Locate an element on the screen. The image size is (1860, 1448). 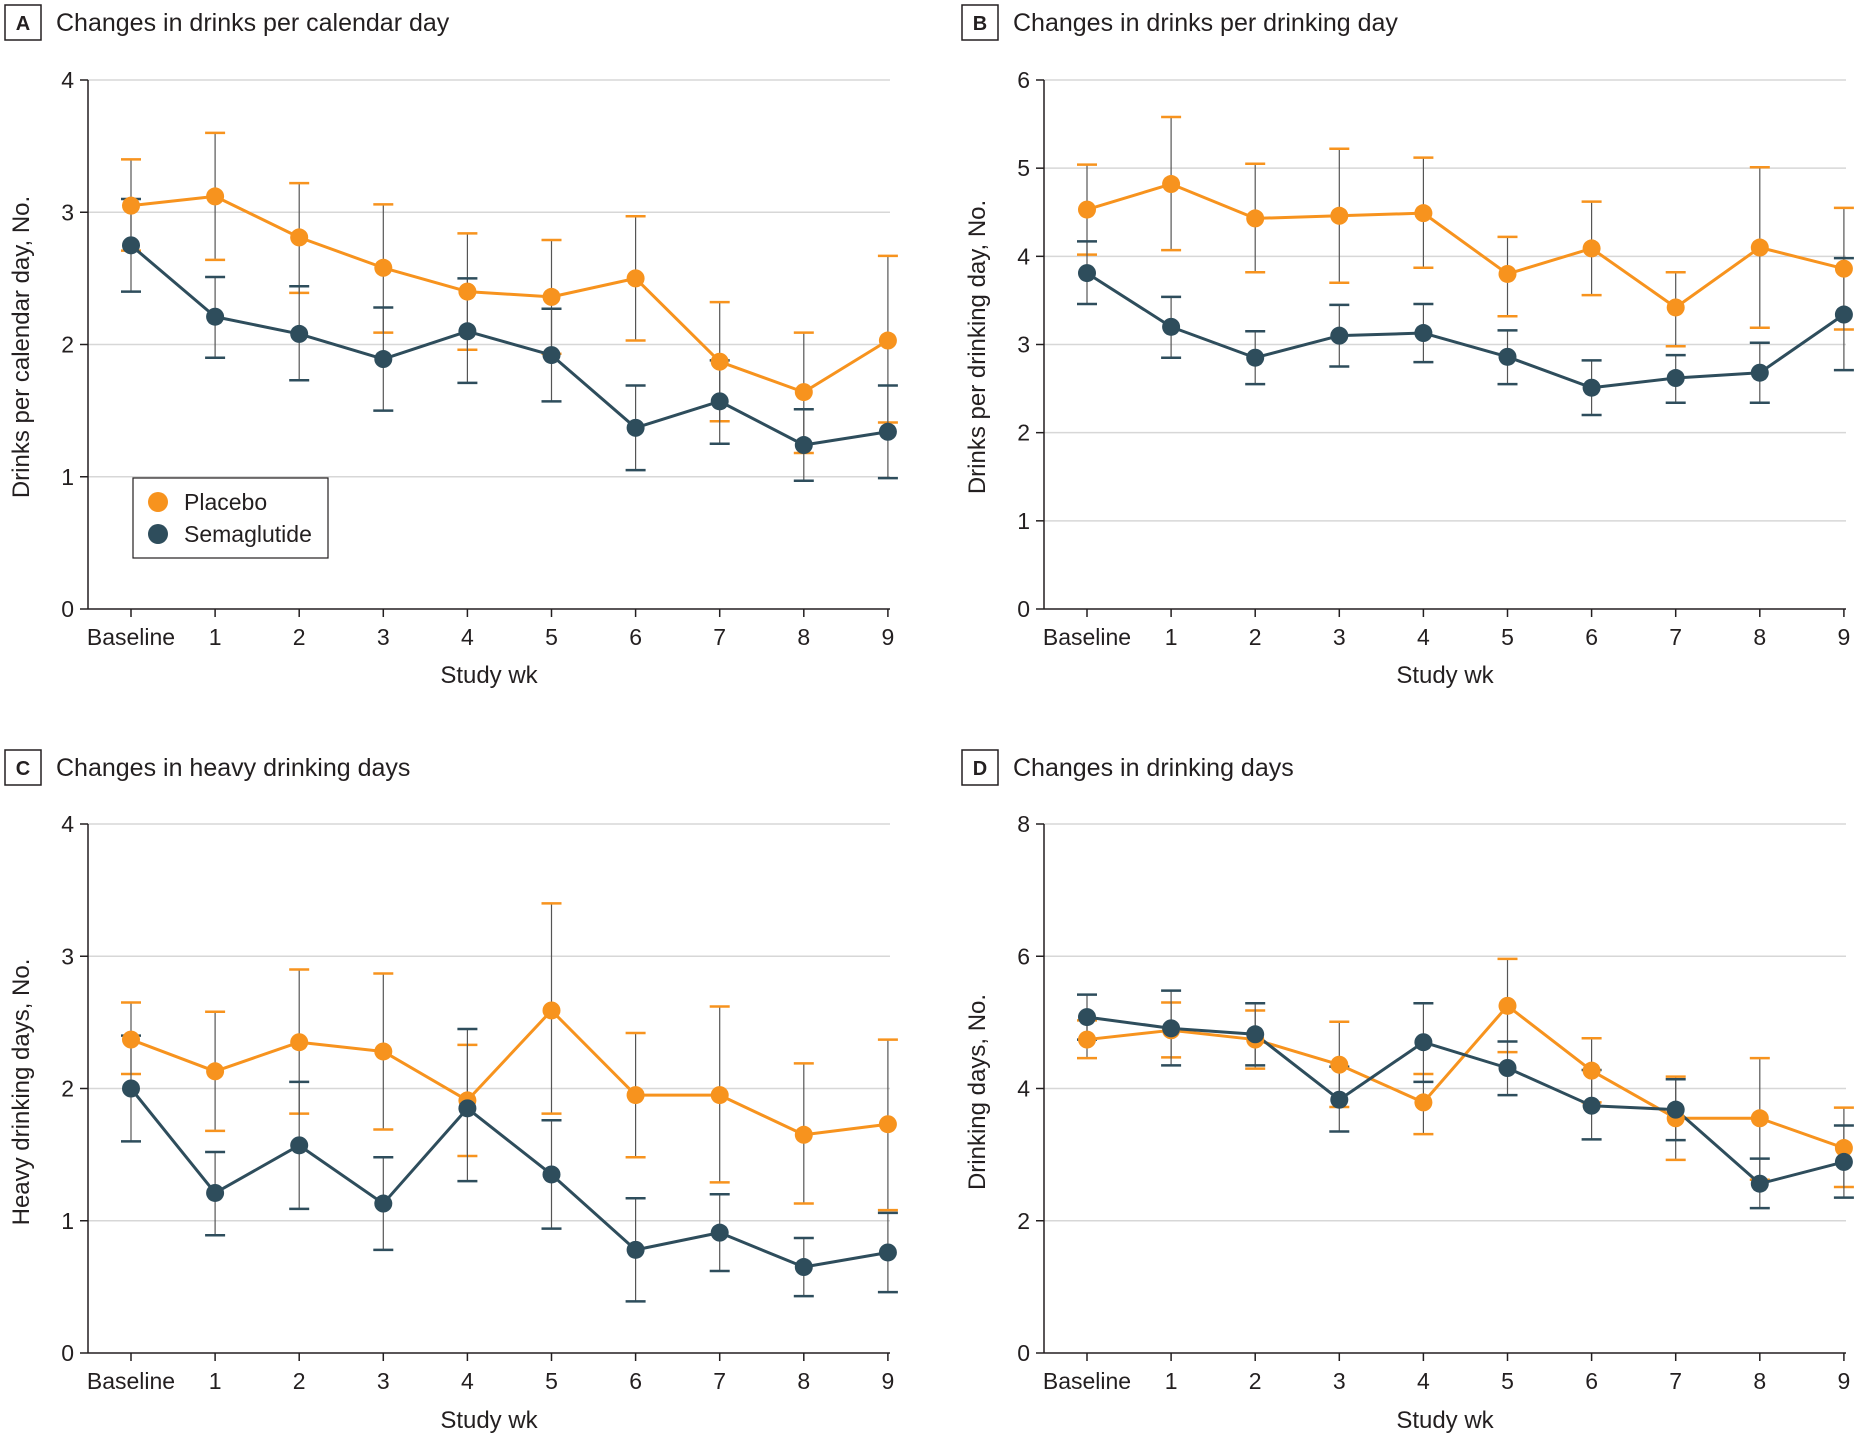
y-tick-label: 2 is located at coordinates (1023, 1221).